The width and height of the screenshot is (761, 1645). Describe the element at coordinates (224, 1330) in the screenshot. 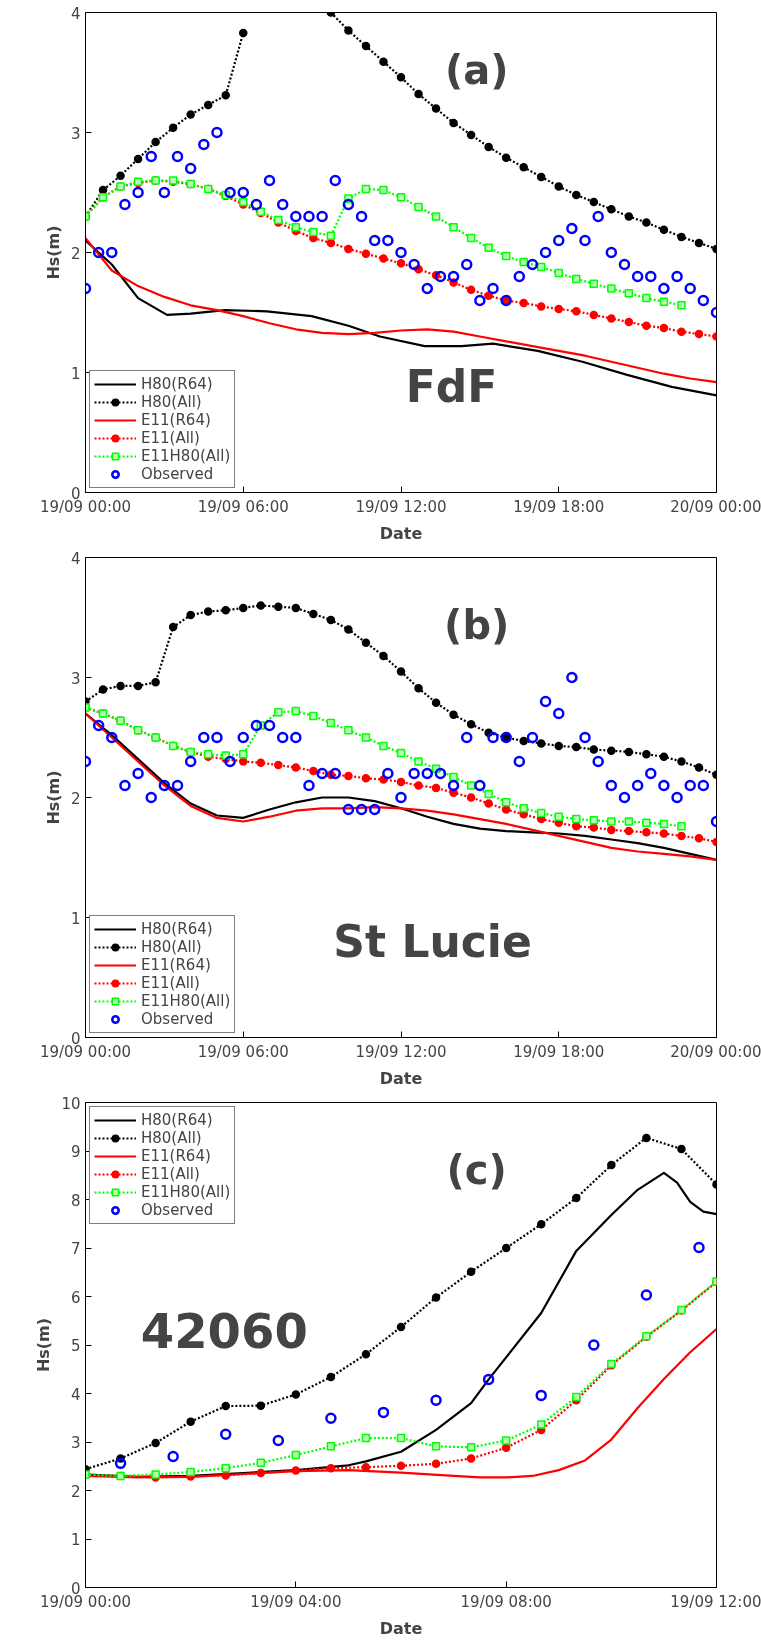

I see `annotation: 42060` at that location.